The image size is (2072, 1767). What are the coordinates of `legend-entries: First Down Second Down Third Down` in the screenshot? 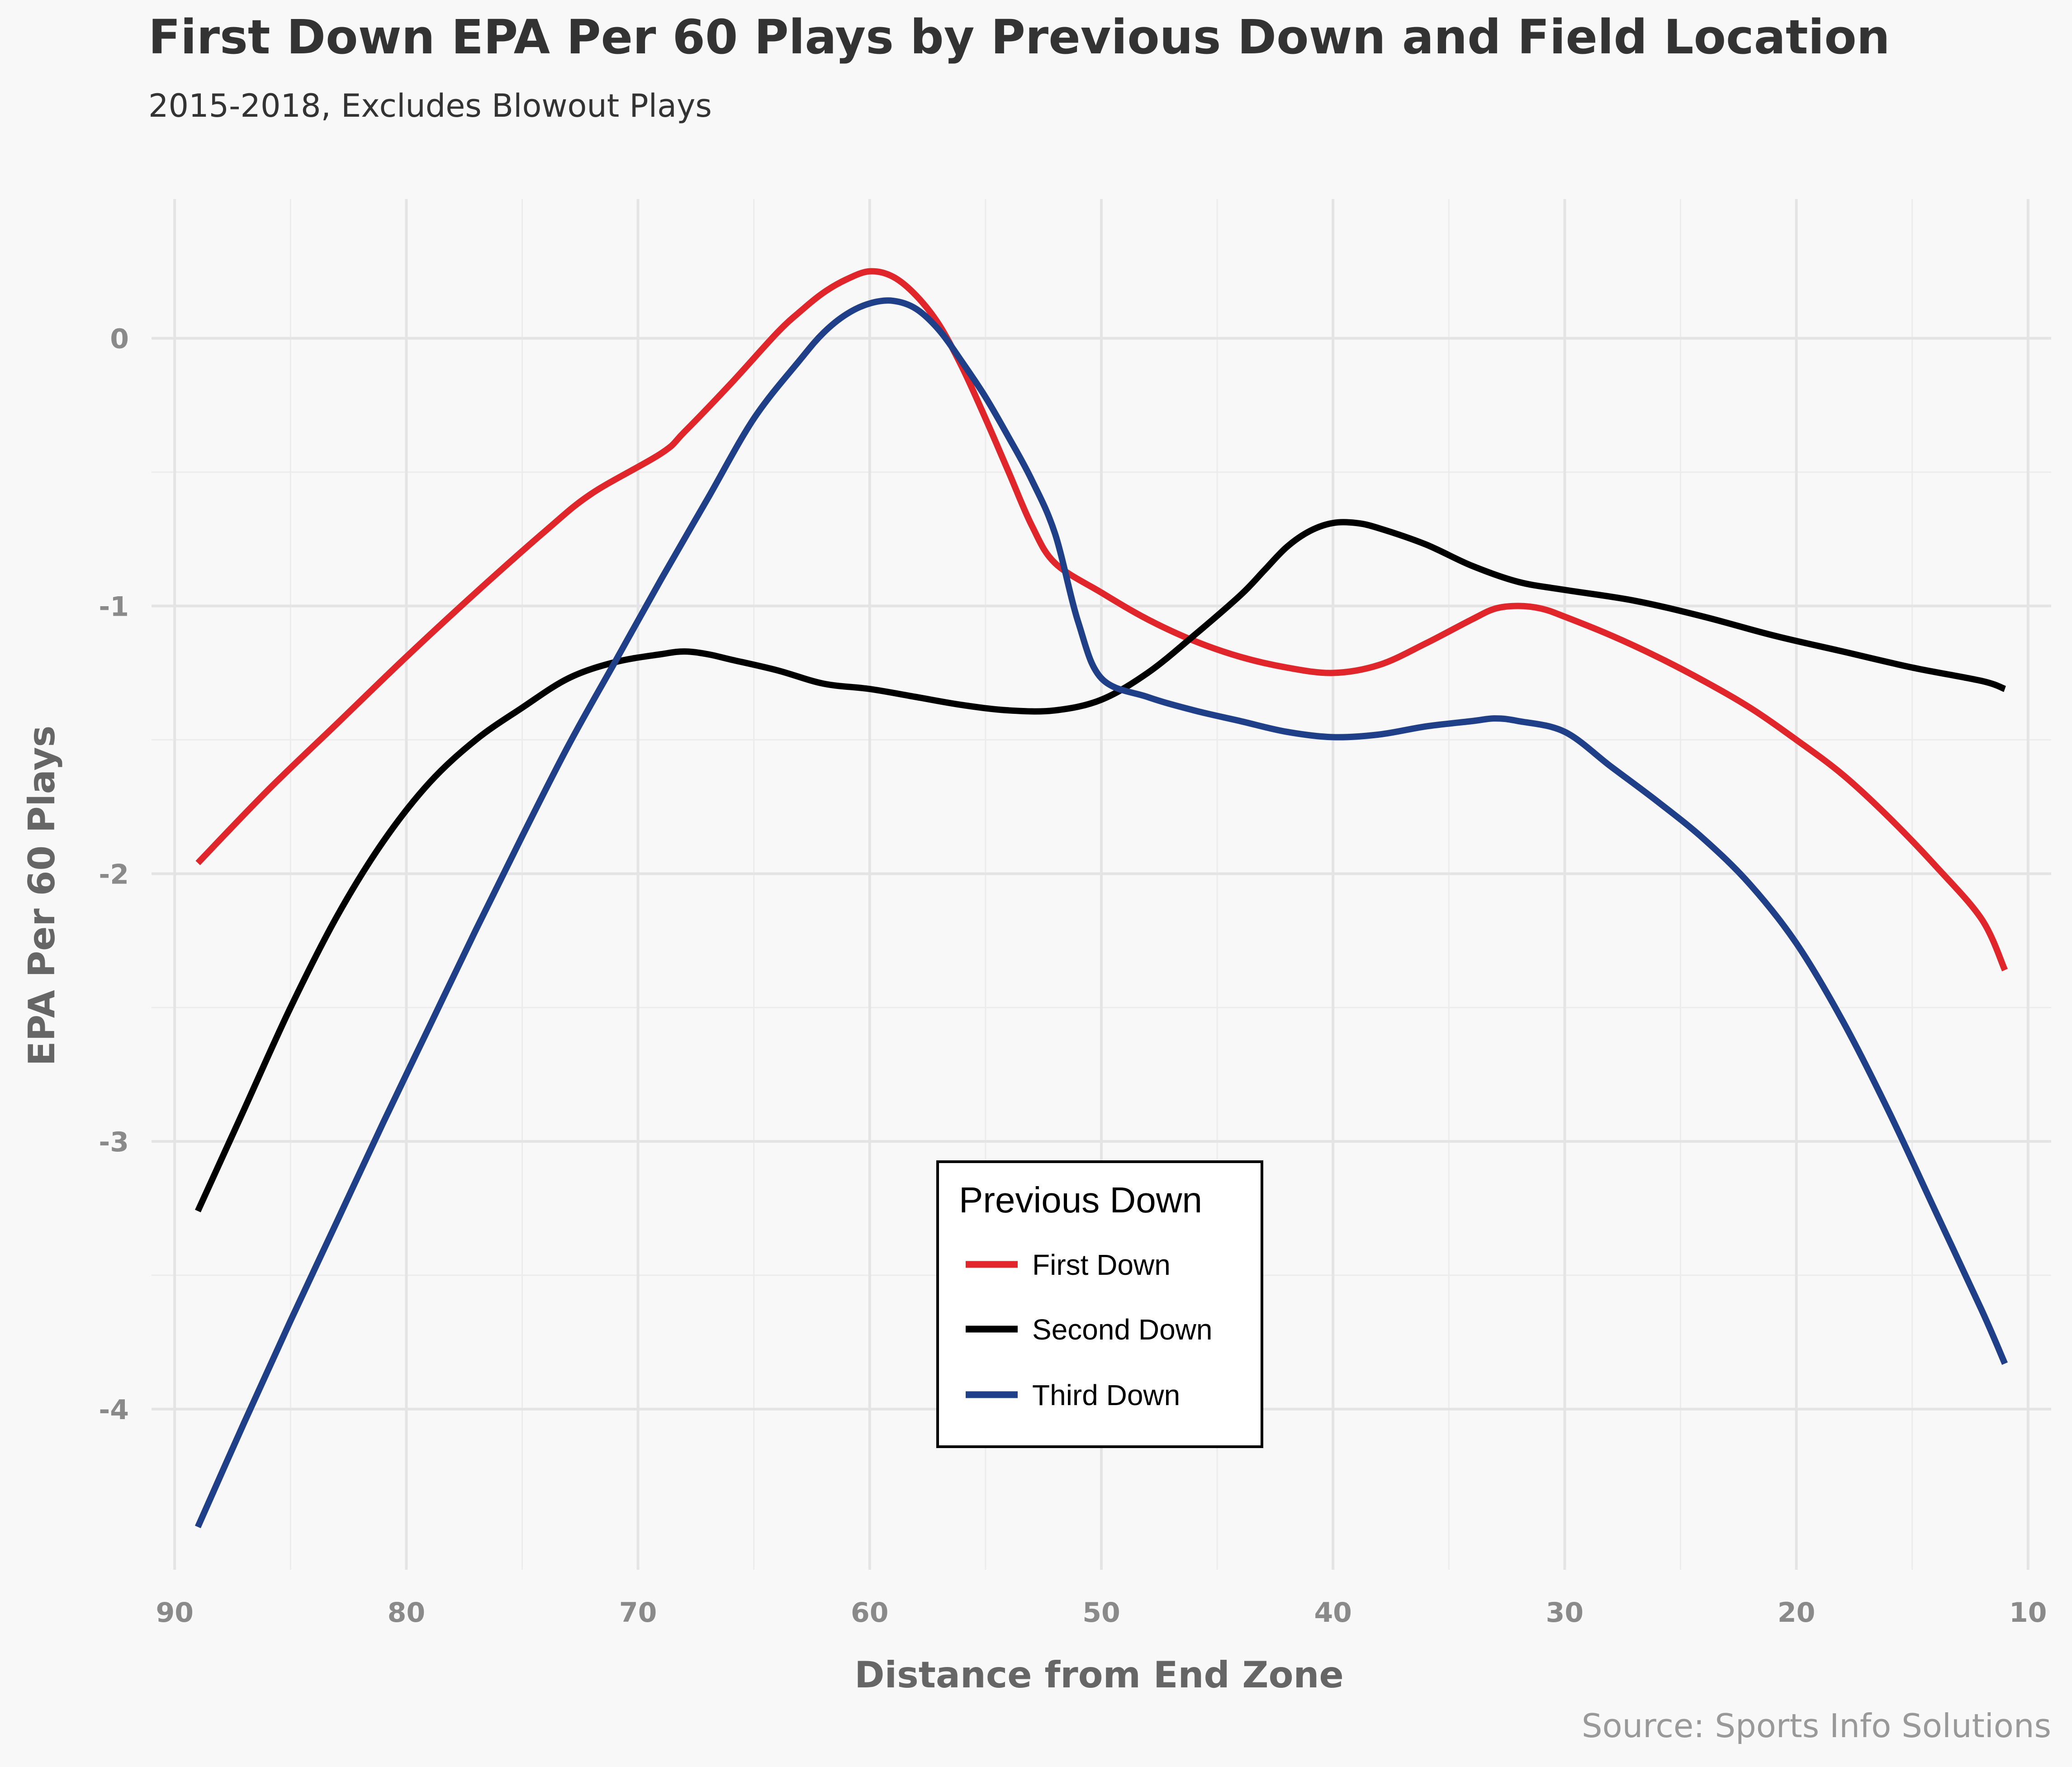 It's located at (1089, 1330).